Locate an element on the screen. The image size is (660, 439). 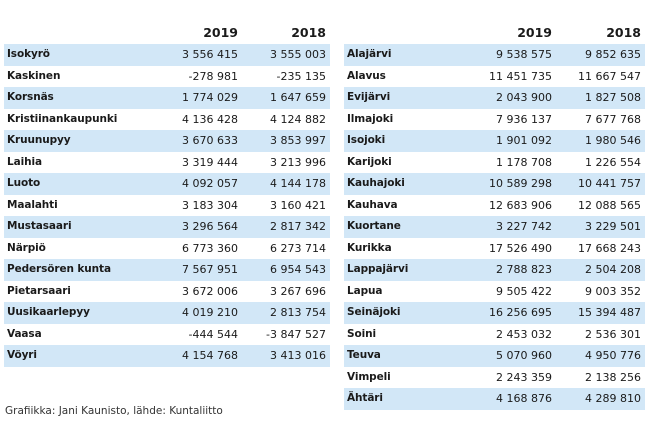
municipality-name: Pedersören kunta is located at coordinates (59, 269).